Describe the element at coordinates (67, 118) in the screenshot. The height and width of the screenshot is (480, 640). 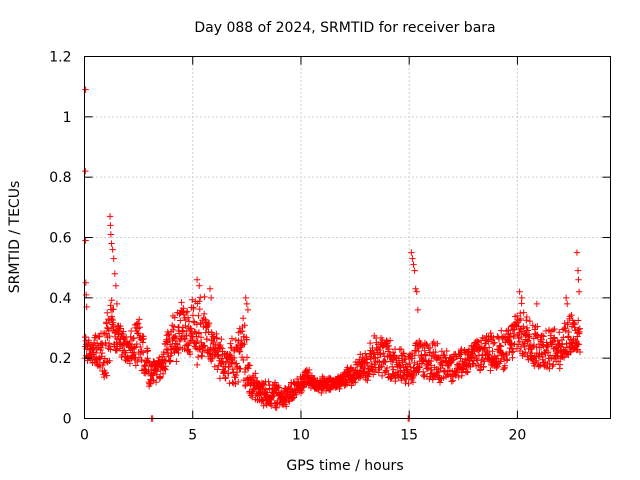
I see `y-tick-label: 1` at that location.